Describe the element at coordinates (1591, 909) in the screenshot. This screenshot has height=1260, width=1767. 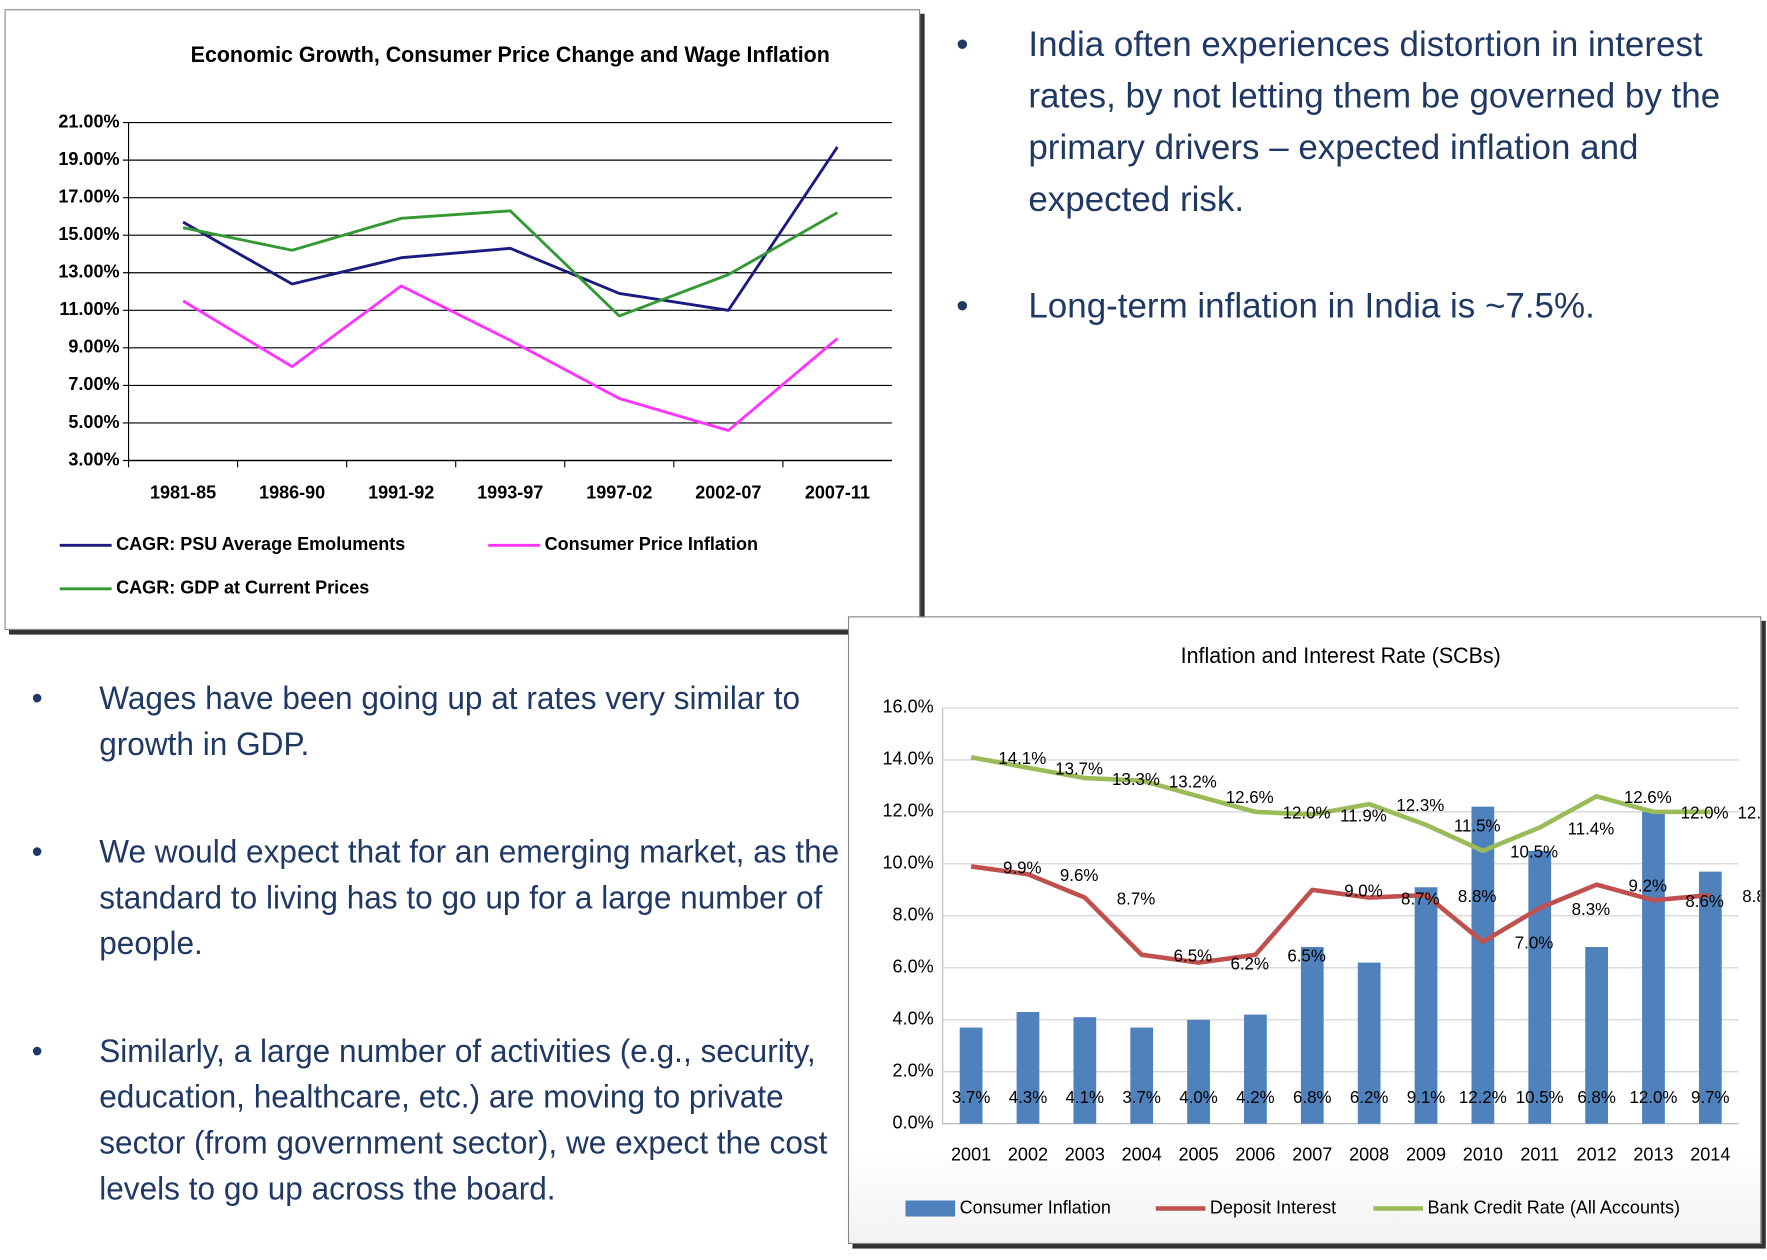
I see `data-label: 8.3%` at that location.